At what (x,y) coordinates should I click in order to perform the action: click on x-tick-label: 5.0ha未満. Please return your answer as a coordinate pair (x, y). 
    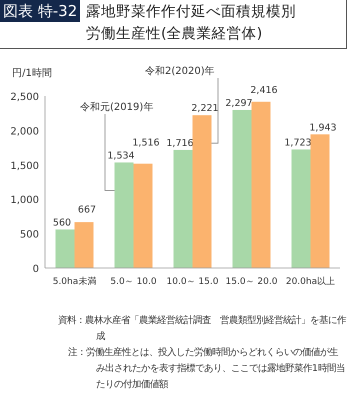
    Looking at the image, I should click on (74, 281).